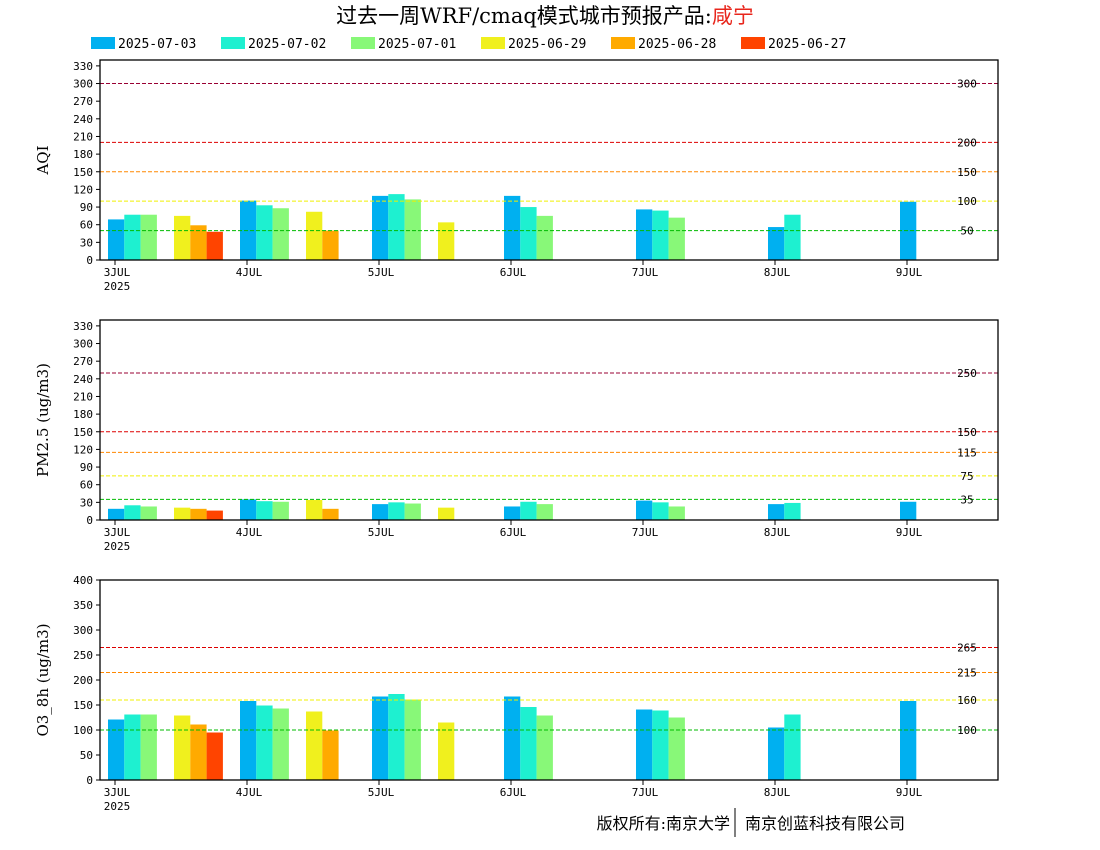 The width and height of the screenshot is (1100, 850). I want to click on y-tick-label: 350, so click(83, 605).